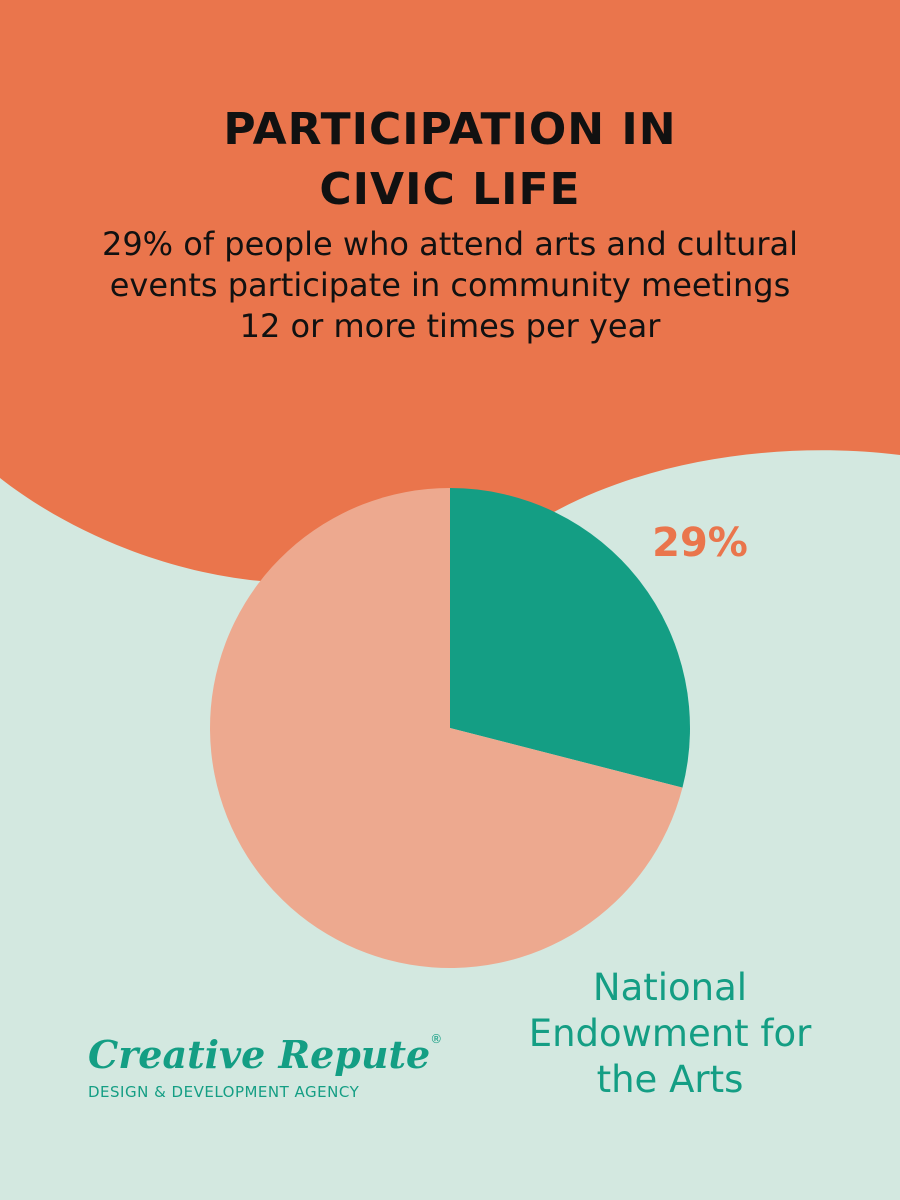  Describe the element at coordinates (450, 159) in the screenshot. I see `chart-title: PARTICIPATION IN CIVIC LIFE` at that location.